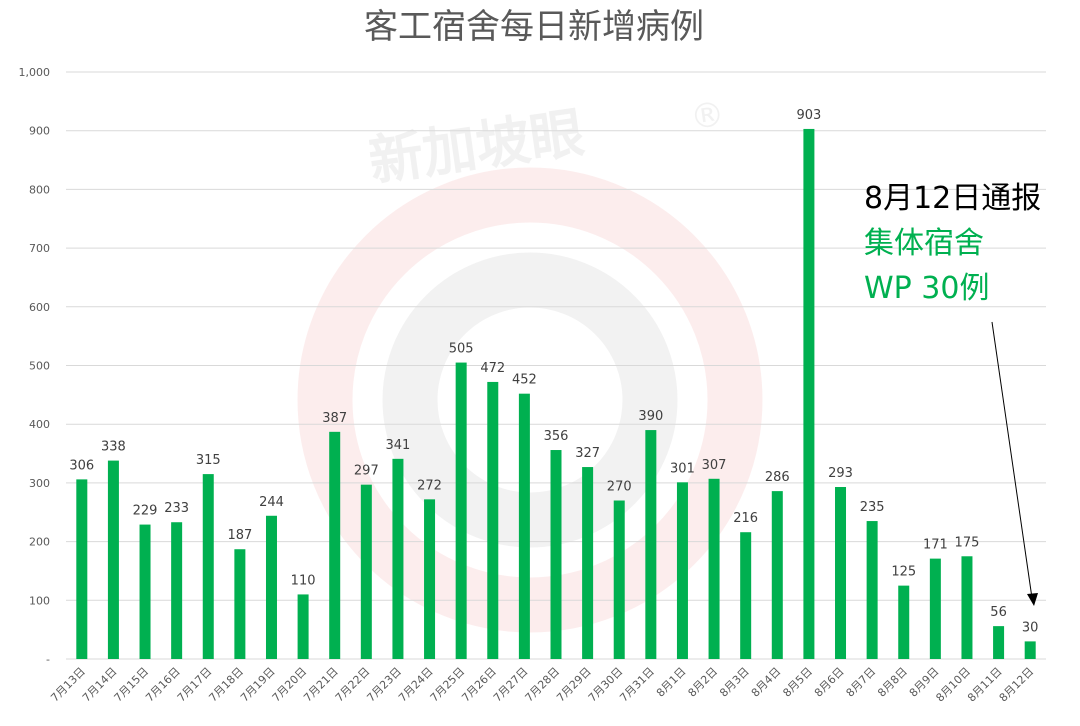  Describe the element at coordinates (39, 424) in the screenshot. I see `y-tick-label: 400` at that location.